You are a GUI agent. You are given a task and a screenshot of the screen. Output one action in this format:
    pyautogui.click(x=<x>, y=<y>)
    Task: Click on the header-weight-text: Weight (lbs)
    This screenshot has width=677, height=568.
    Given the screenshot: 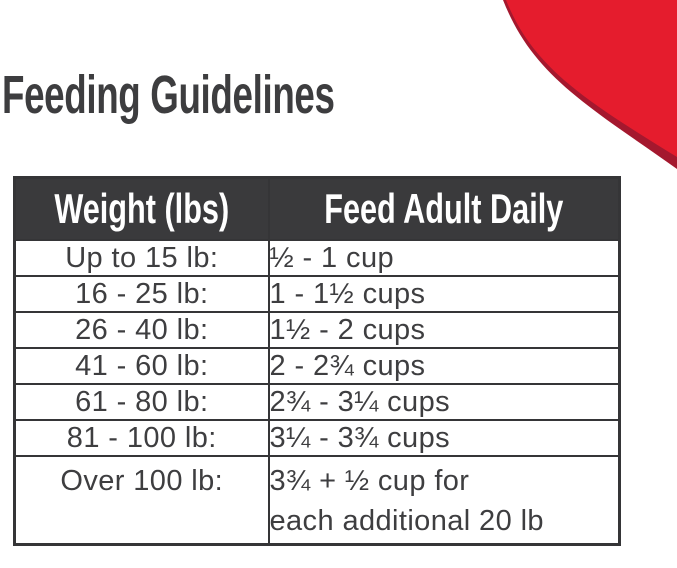 What is the action you would take?
    pyautogui.click(x=142, y=208)
    